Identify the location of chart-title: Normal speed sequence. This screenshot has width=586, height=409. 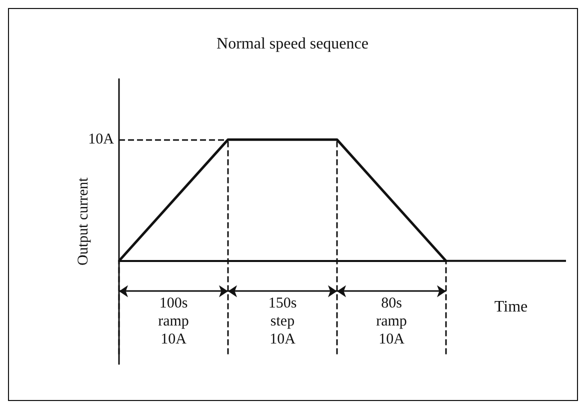
(292, 44).